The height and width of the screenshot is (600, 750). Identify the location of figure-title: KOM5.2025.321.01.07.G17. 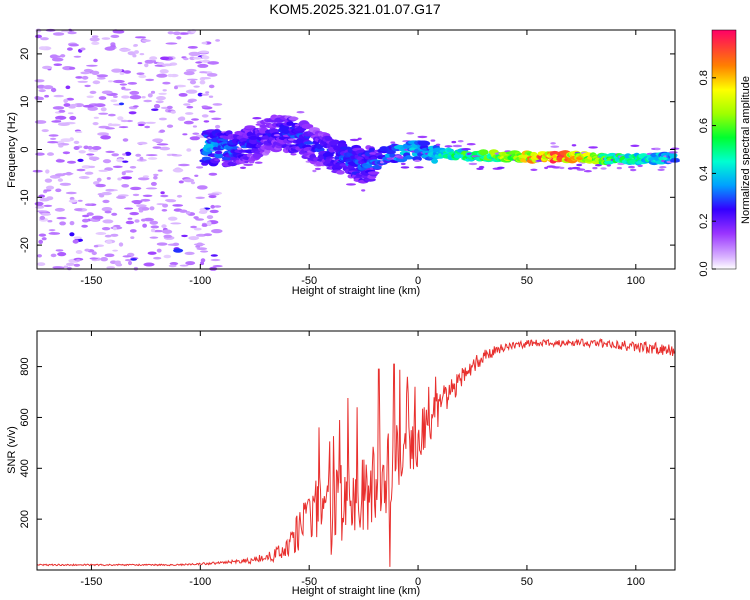
(354, 9).